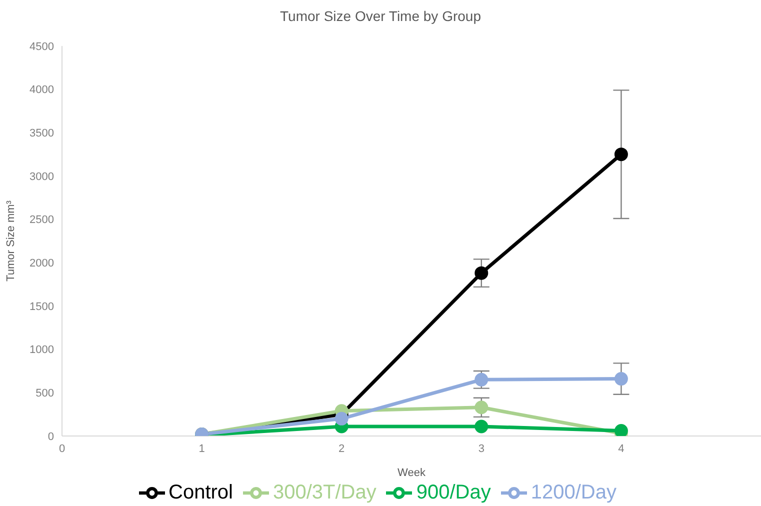 Image resolution: width=761 pixels, height=506 pixels. I want to click on legend-label: Control, so click(200, 492).